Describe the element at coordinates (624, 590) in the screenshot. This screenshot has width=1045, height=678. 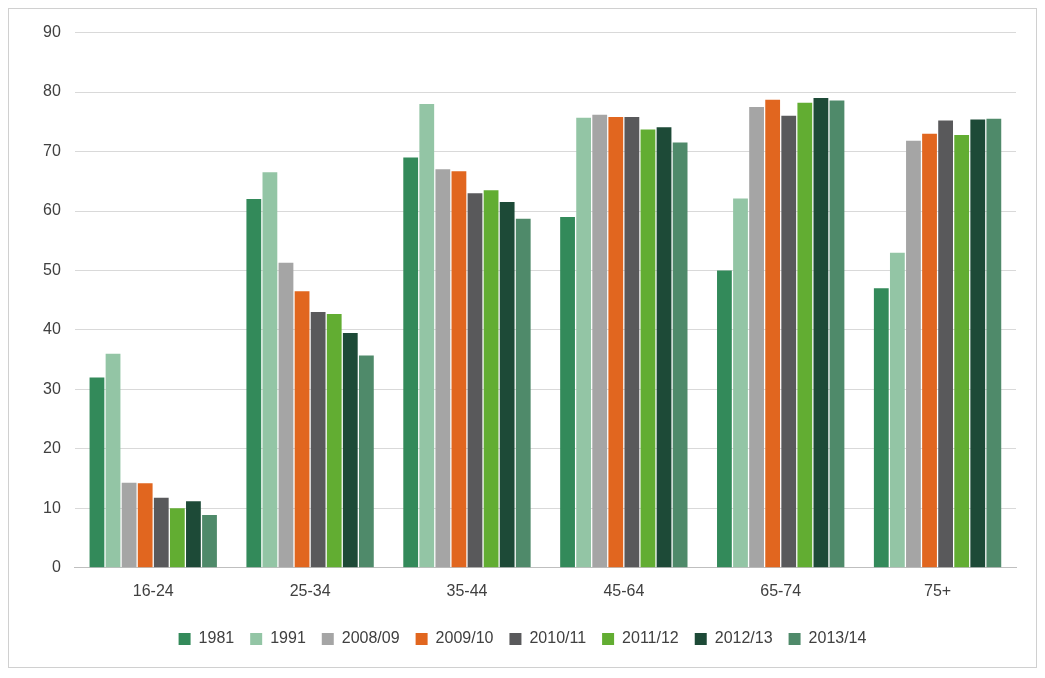
I see `x-tick-label: 45-64` at that location.